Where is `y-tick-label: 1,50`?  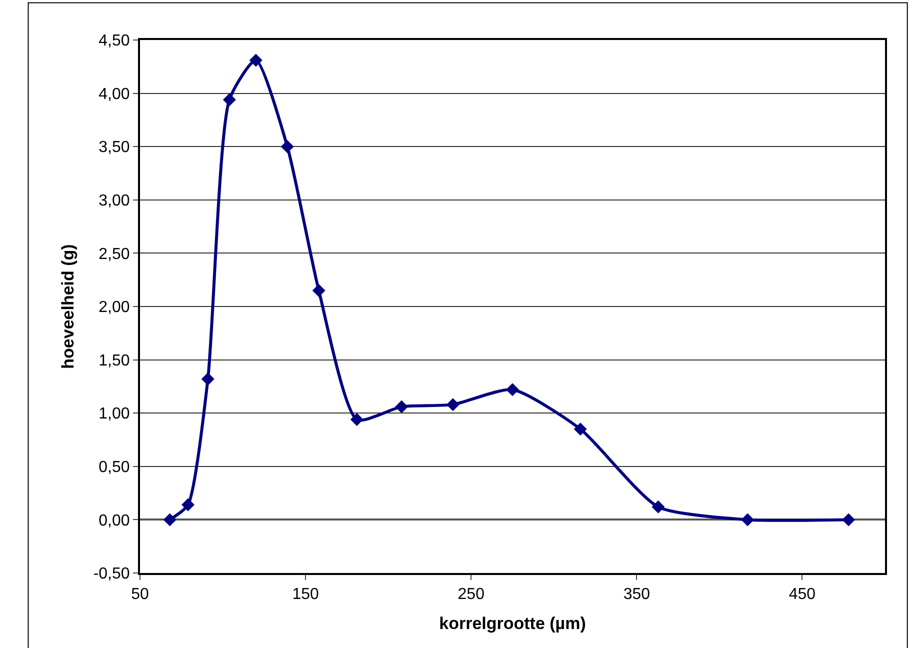 y-tick-label: 1,50 is located at coordinates (114, 361).